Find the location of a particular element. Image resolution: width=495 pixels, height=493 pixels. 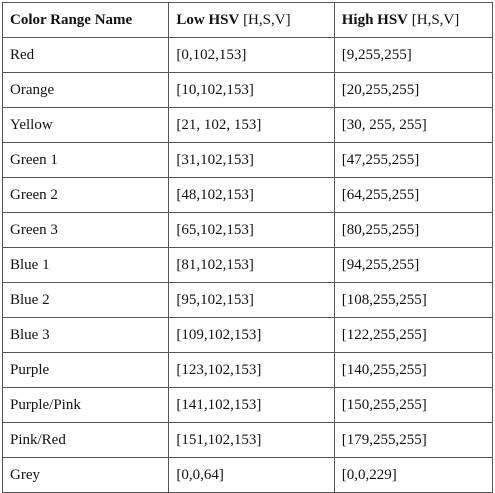

low-hsv-cell: [109,102,153] is located at coordinates (251, 335).